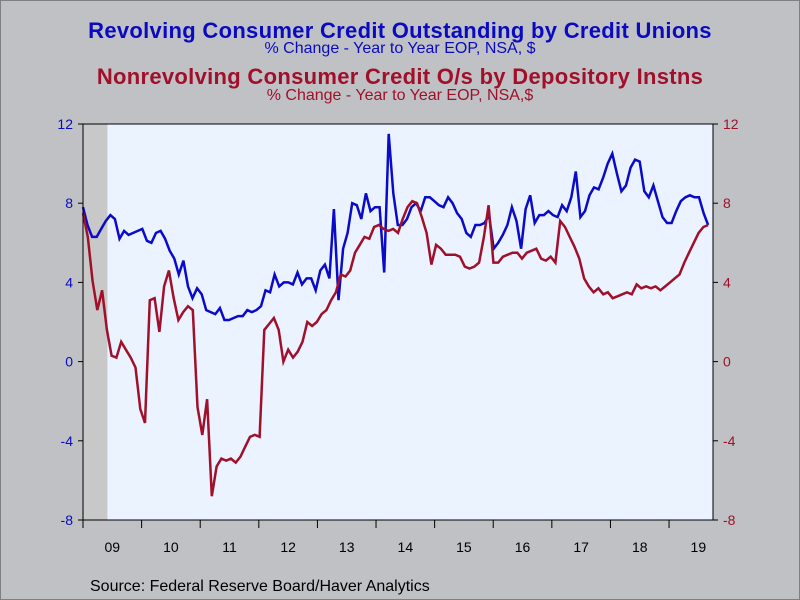 The width and height of the screenshot is (800, 600). I want to click on x-tick-label: 10, so click(171, 547).